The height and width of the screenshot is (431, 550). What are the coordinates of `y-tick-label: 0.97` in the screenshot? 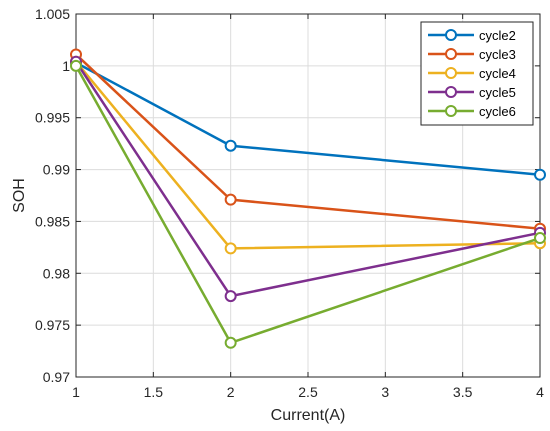 It's located at (56, 377).